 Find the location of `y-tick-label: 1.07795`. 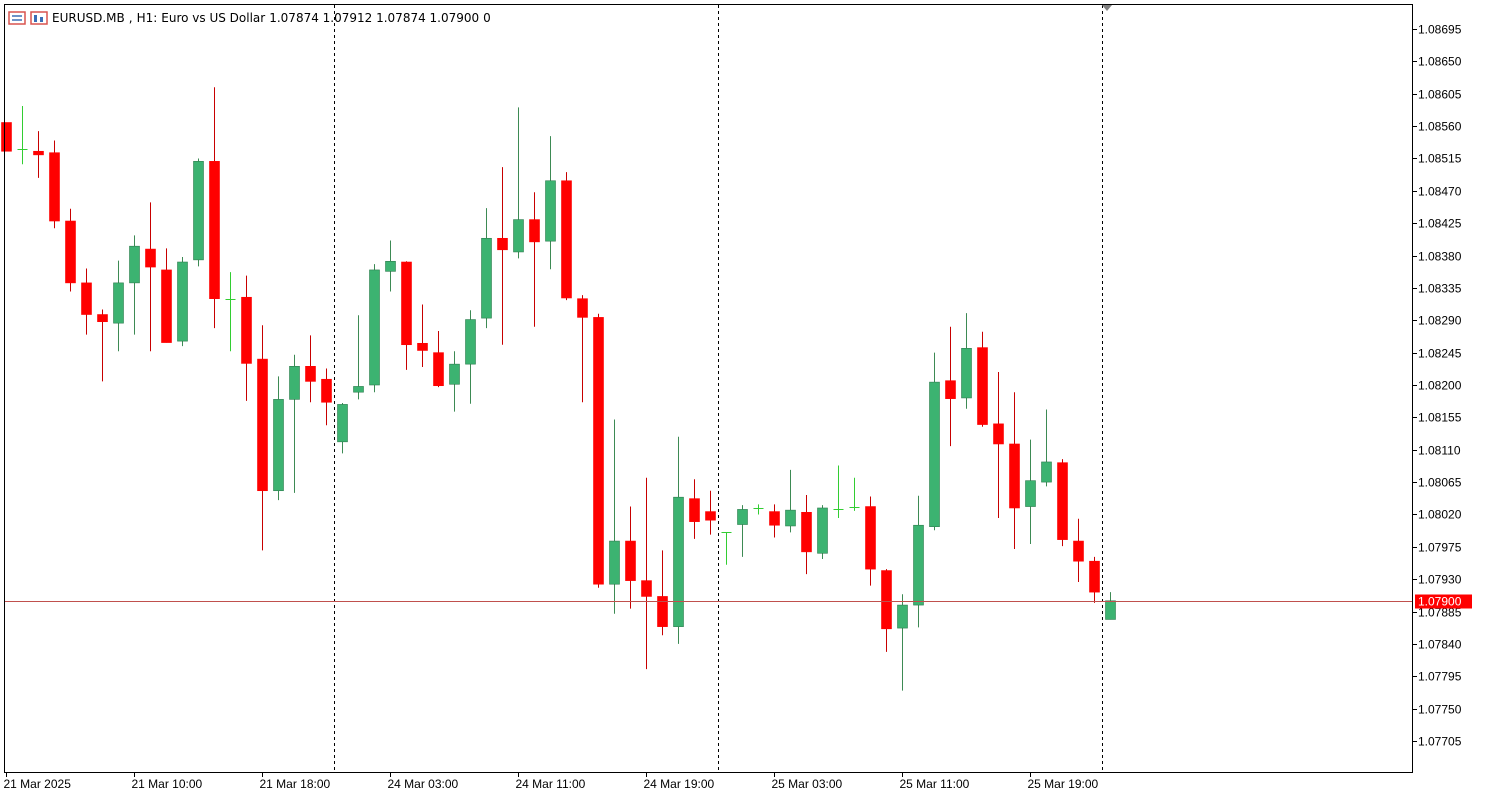

y-tick-label: 1.07795 is located at coordinates (1440, 677).